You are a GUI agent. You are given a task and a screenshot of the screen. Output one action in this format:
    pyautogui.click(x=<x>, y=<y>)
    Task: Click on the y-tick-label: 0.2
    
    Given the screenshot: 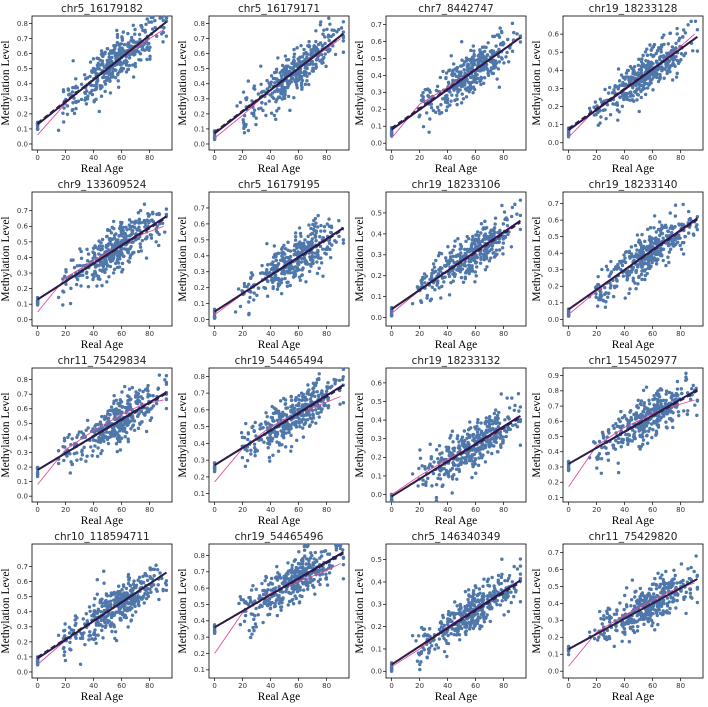 What is the action you would take?
    pyautogui.click(x=22, y=289)
    